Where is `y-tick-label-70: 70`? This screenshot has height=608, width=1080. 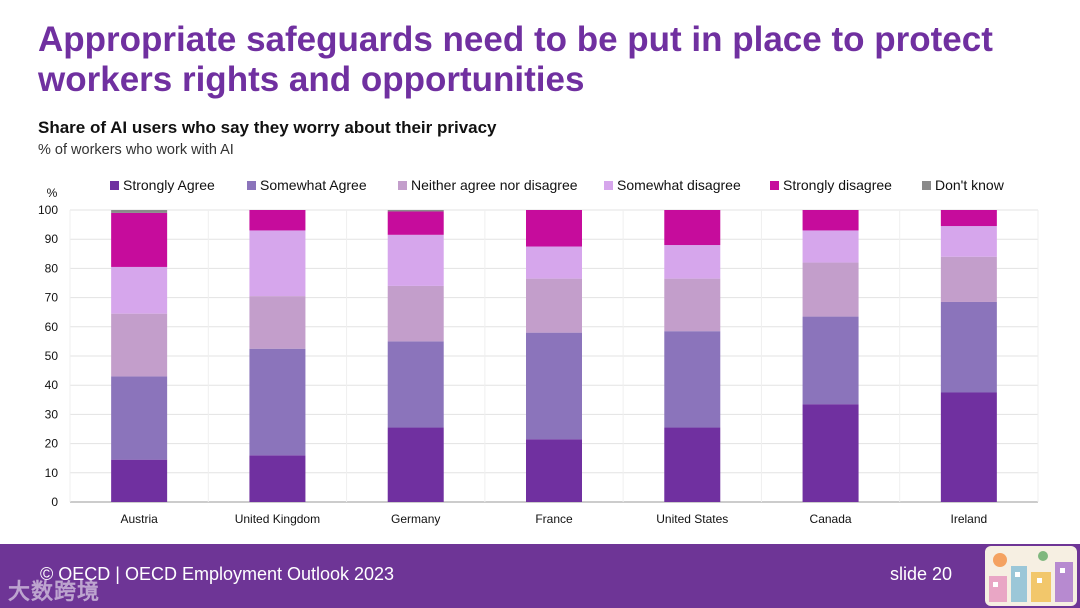 y-tick-label-70: 70 is located at coordinates (52, 298).